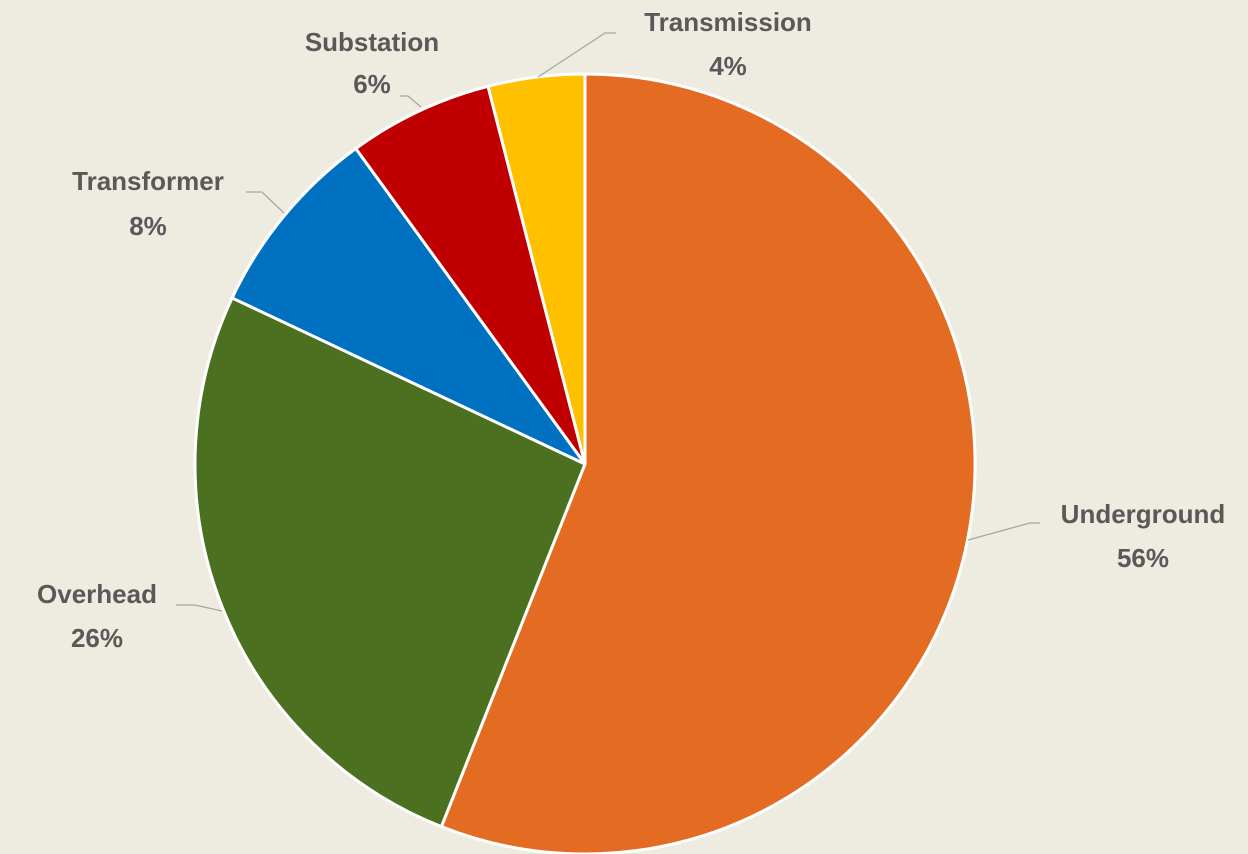 This screenshot has height=854, width=1248. I want to click on slice-value-label: 6%, so click(372, 84).